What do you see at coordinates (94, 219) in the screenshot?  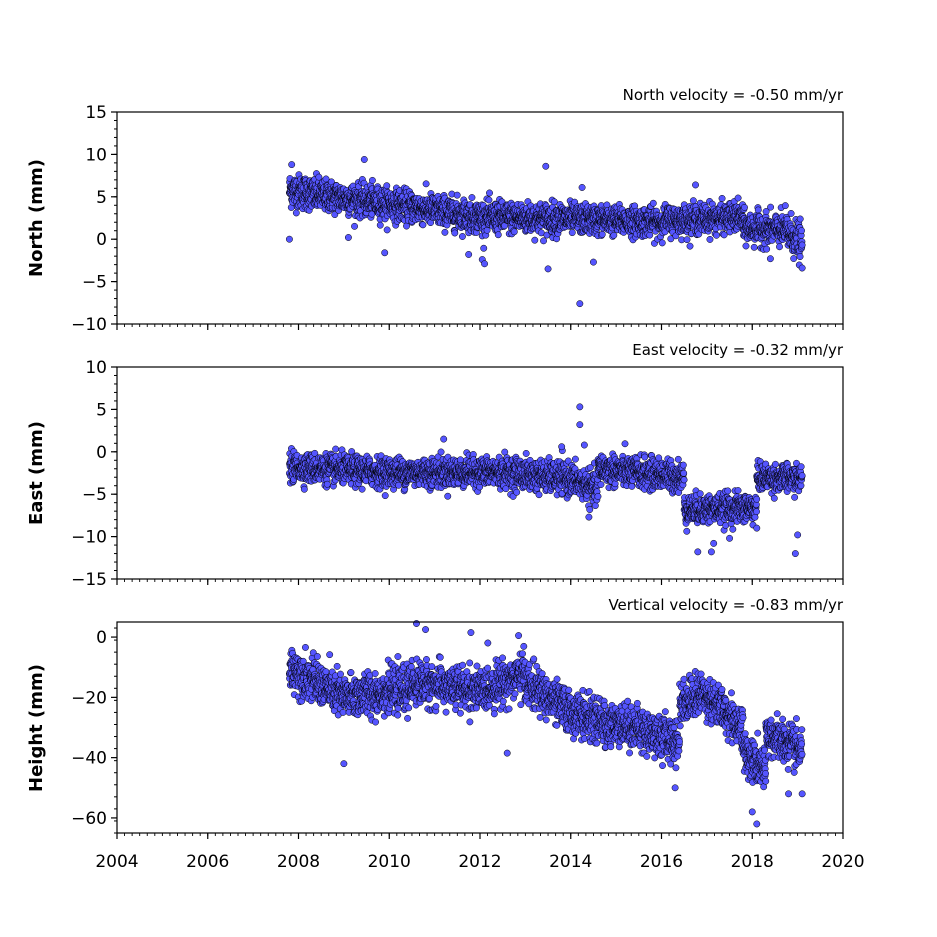 I see `north-y-ticks: 15 10 5 0 −5 −10` at bounding box center [94, 219].